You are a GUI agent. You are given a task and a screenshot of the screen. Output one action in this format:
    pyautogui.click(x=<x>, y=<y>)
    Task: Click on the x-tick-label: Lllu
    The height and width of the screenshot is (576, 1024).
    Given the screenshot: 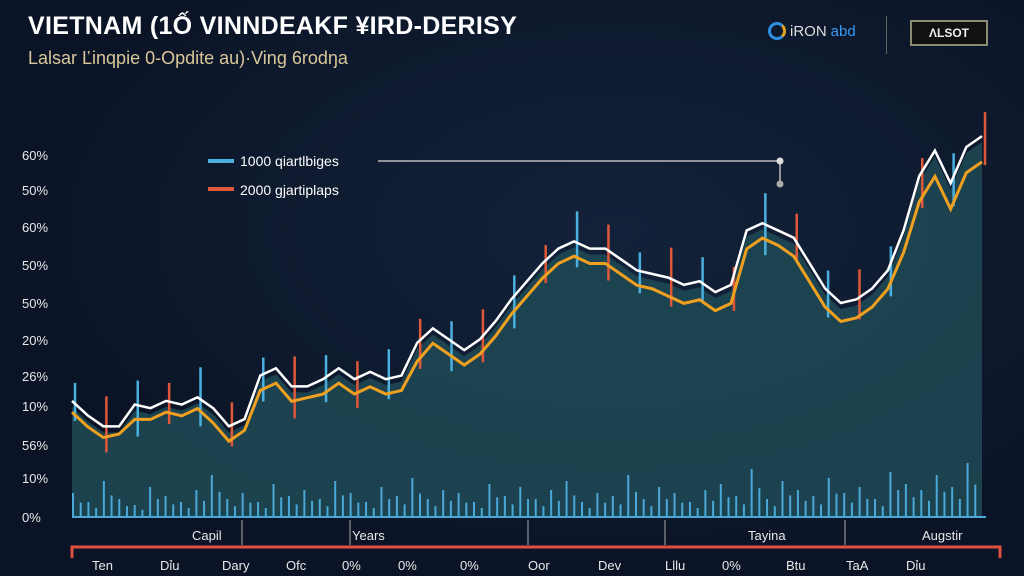 What is the action you would take?
    pyautogui.click(x=675, y=565)
    